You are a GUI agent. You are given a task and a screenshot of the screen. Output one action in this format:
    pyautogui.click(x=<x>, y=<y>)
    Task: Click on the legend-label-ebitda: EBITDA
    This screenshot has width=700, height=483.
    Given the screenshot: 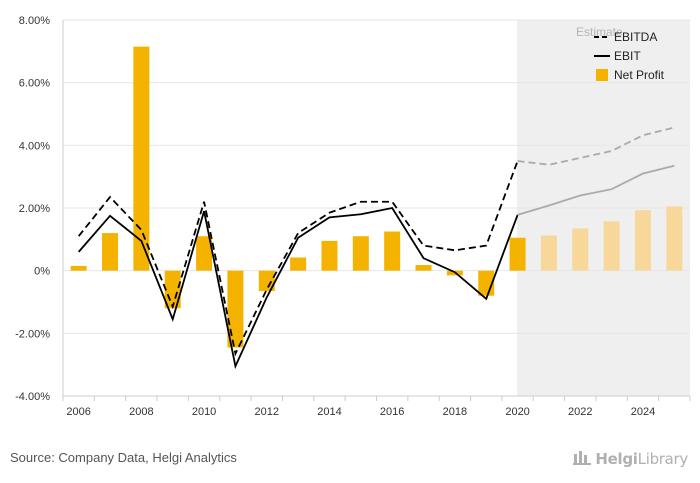 What is the action you would take?
    pyautogui.click(x=635, y=37)
    